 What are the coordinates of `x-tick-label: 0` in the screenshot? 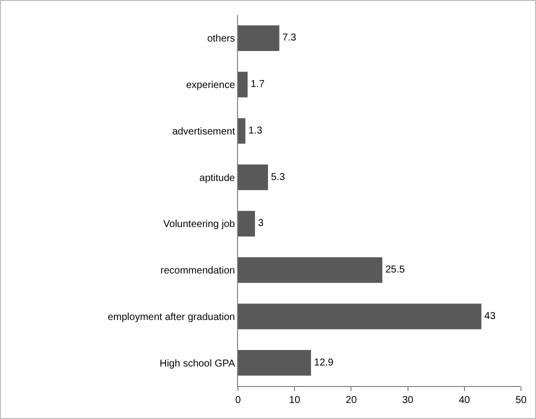 It's located at (238, 400).